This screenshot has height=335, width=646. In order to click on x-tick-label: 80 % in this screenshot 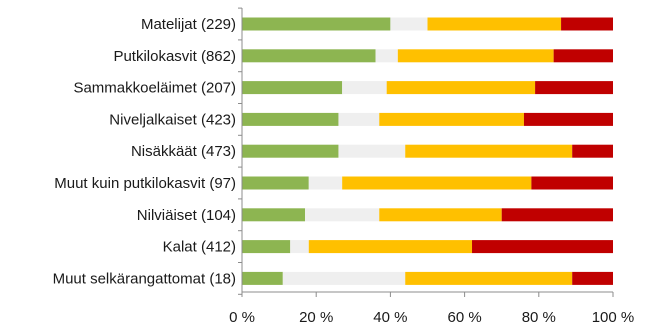, I will do `click(539, 317)`.